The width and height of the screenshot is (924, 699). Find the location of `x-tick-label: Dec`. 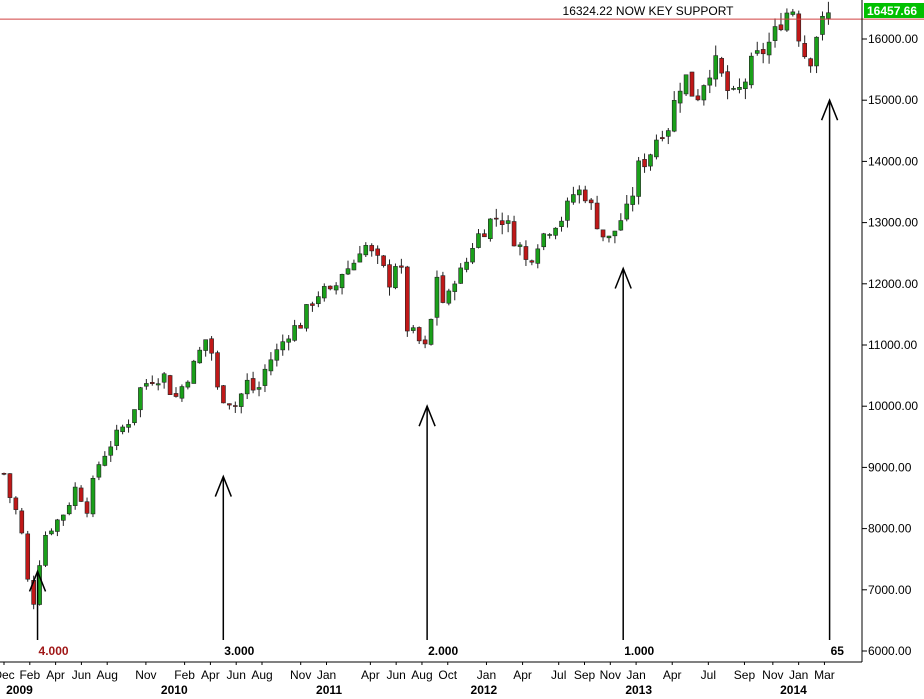

x-tick-label: Dec is located at coordinates (7, 675).